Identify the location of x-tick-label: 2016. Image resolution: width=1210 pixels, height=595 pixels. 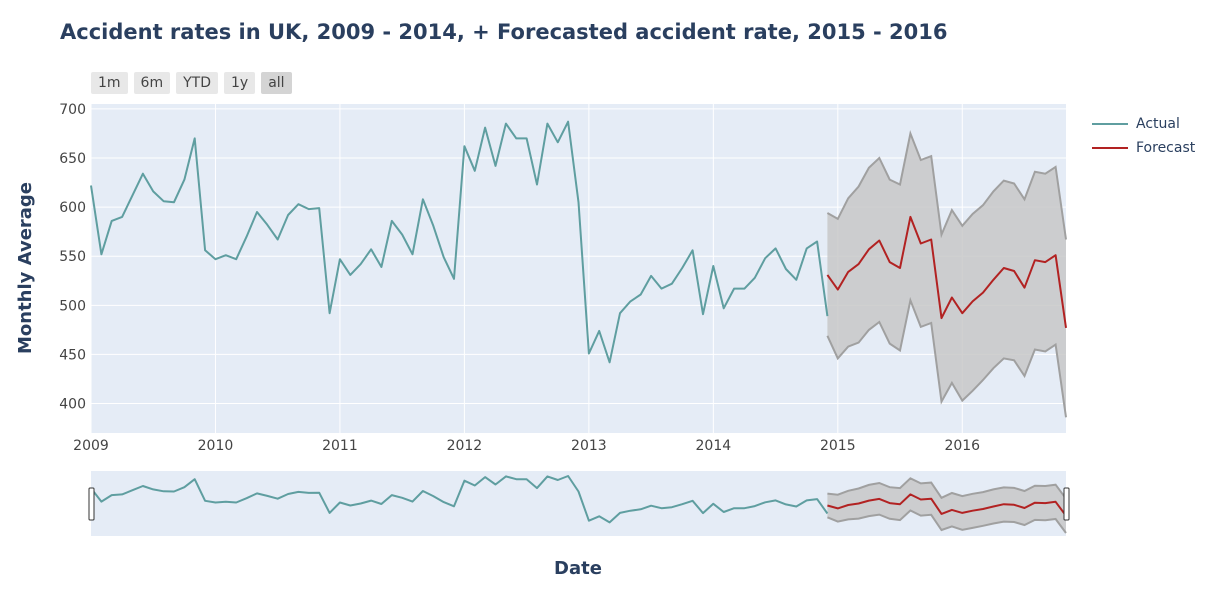
(962, 446).